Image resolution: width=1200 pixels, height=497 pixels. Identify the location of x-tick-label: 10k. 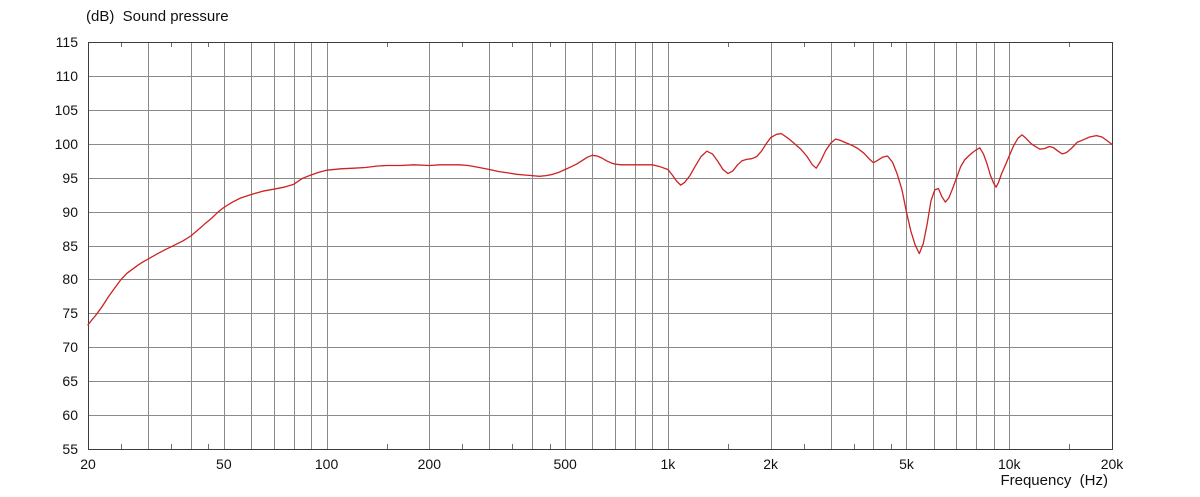
(1009, 464).